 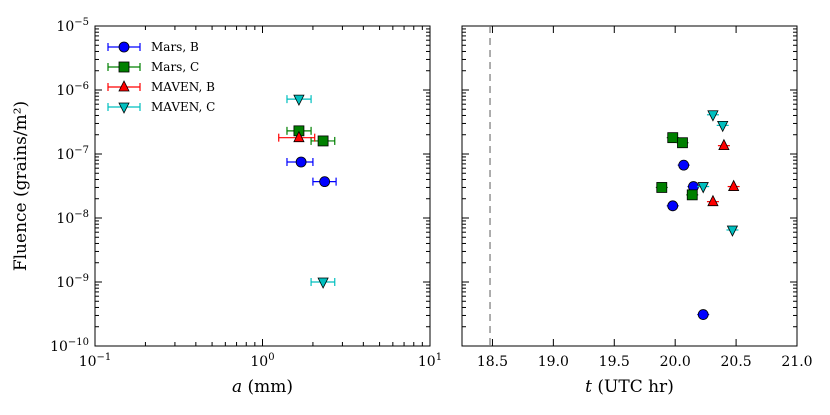 I want to click on x-tick-label: 18.5, so click(x=492, y=362).